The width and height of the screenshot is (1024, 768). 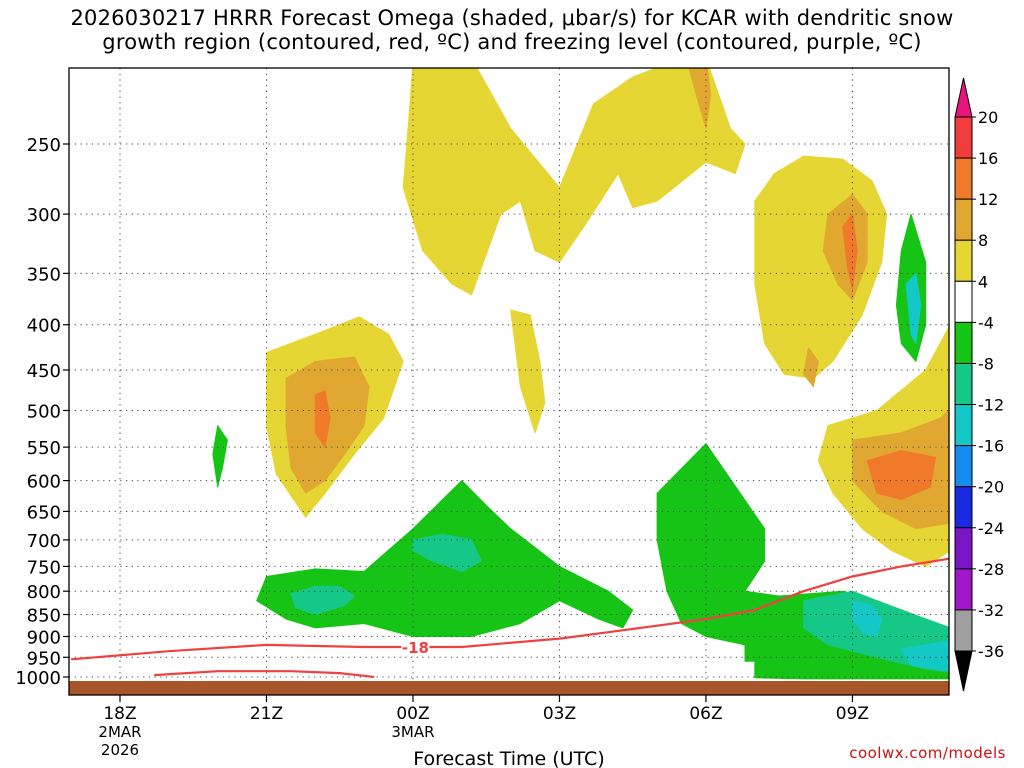 I want to click on xtick-label-09Z: 09Z, so click(x=852, y=714).